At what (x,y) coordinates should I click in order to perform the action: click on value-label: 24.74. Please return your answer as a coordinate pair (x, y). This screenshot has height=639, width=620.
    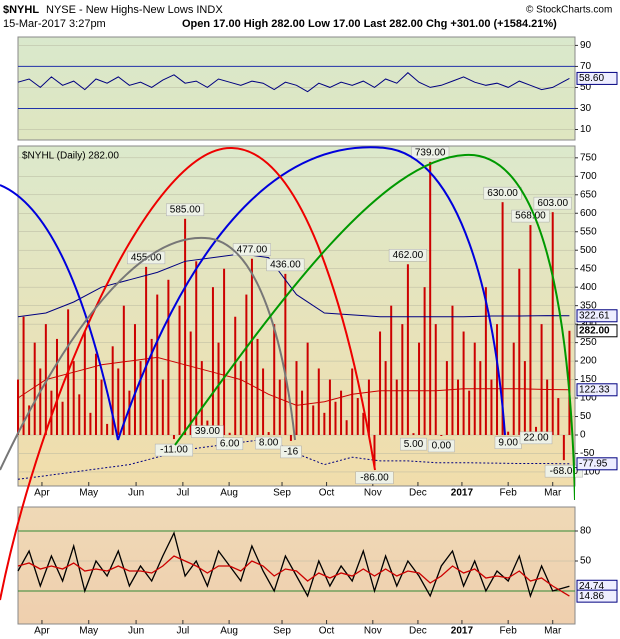
    Looking at the image, I should click on (591, 586).